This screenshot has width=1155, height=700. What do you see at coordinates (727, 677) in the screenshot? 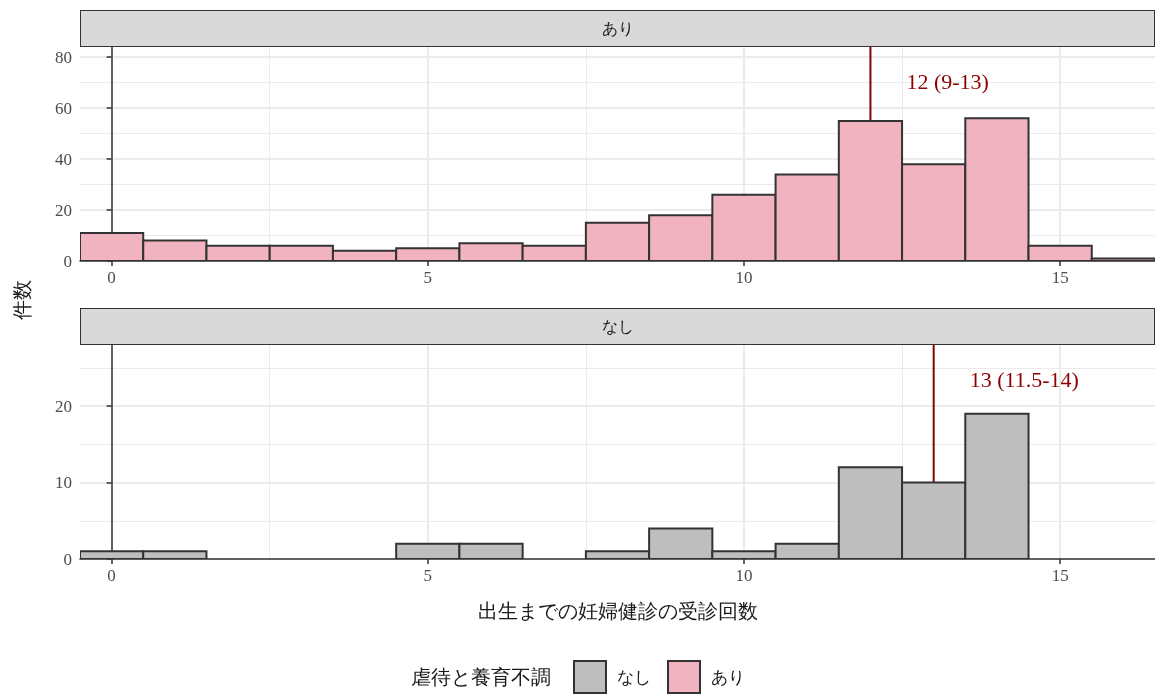
I see `legend-label: あり` at bounding box center [727, 677].